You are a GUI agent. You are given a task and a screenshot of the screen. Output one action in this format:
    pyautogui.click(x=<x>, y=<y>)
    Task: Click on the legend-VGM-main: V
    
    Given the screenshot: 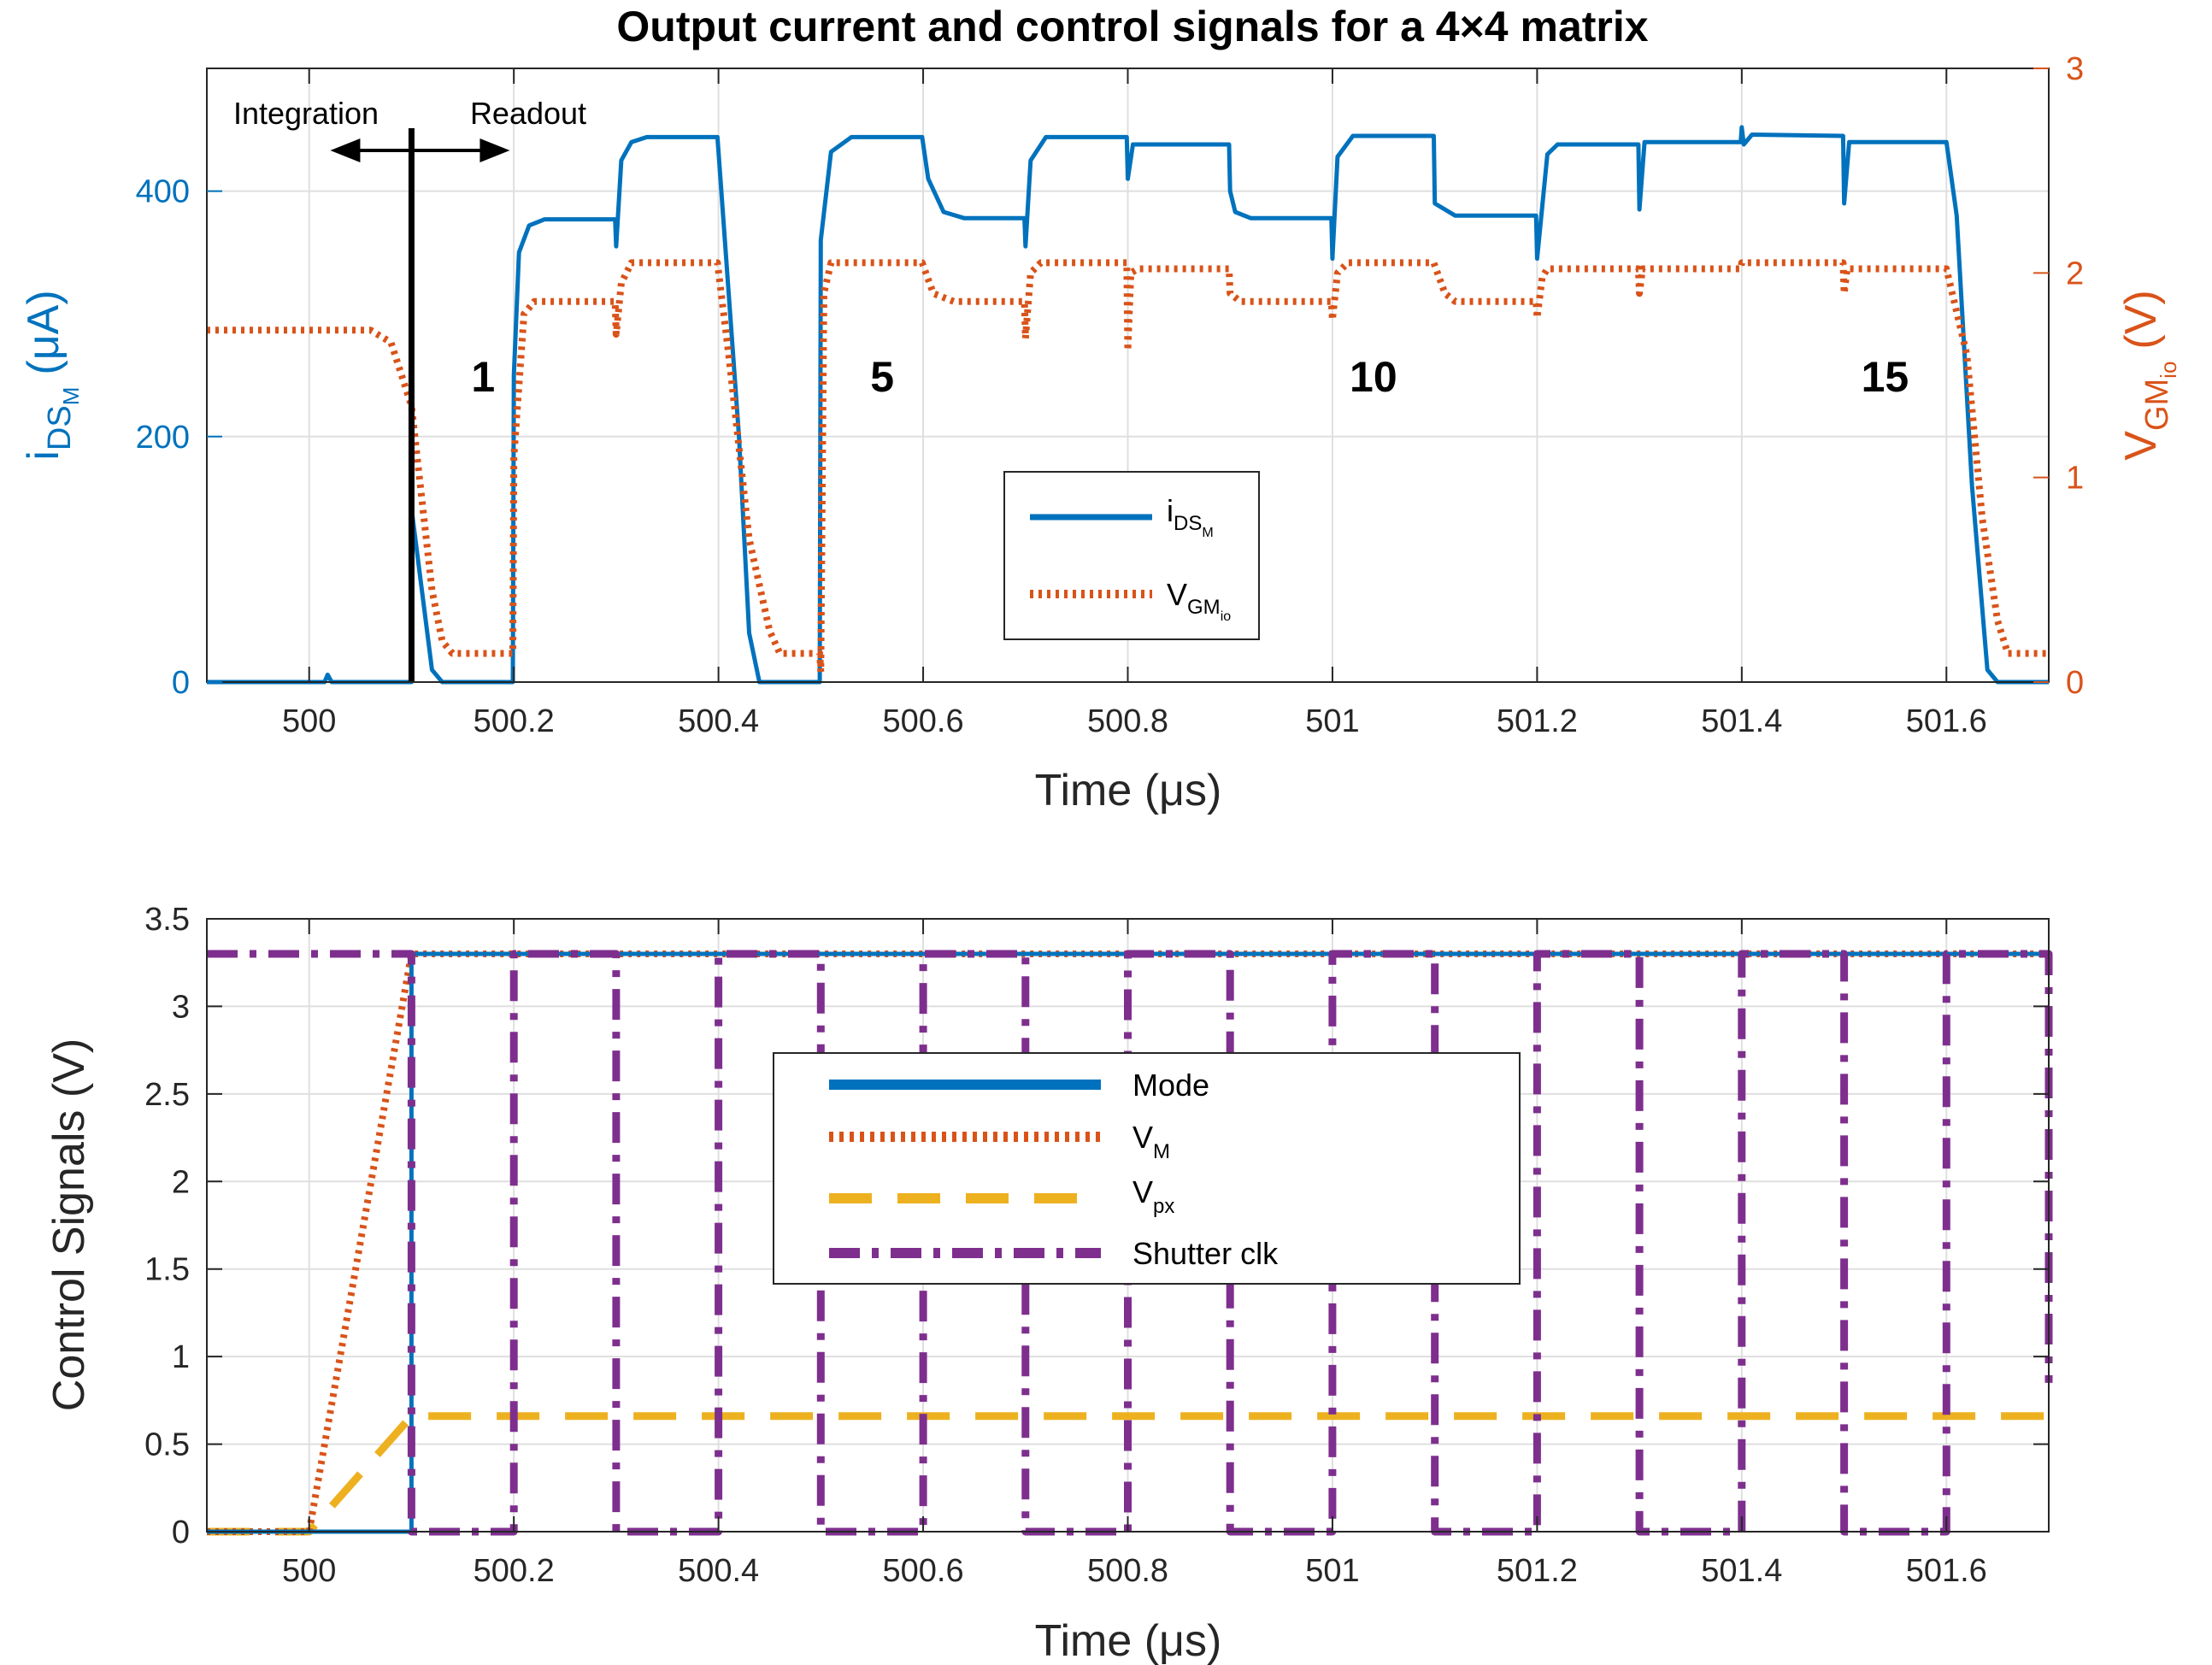 What is the action you would take?
    pyautogui.click(x=1177, y=594)
    